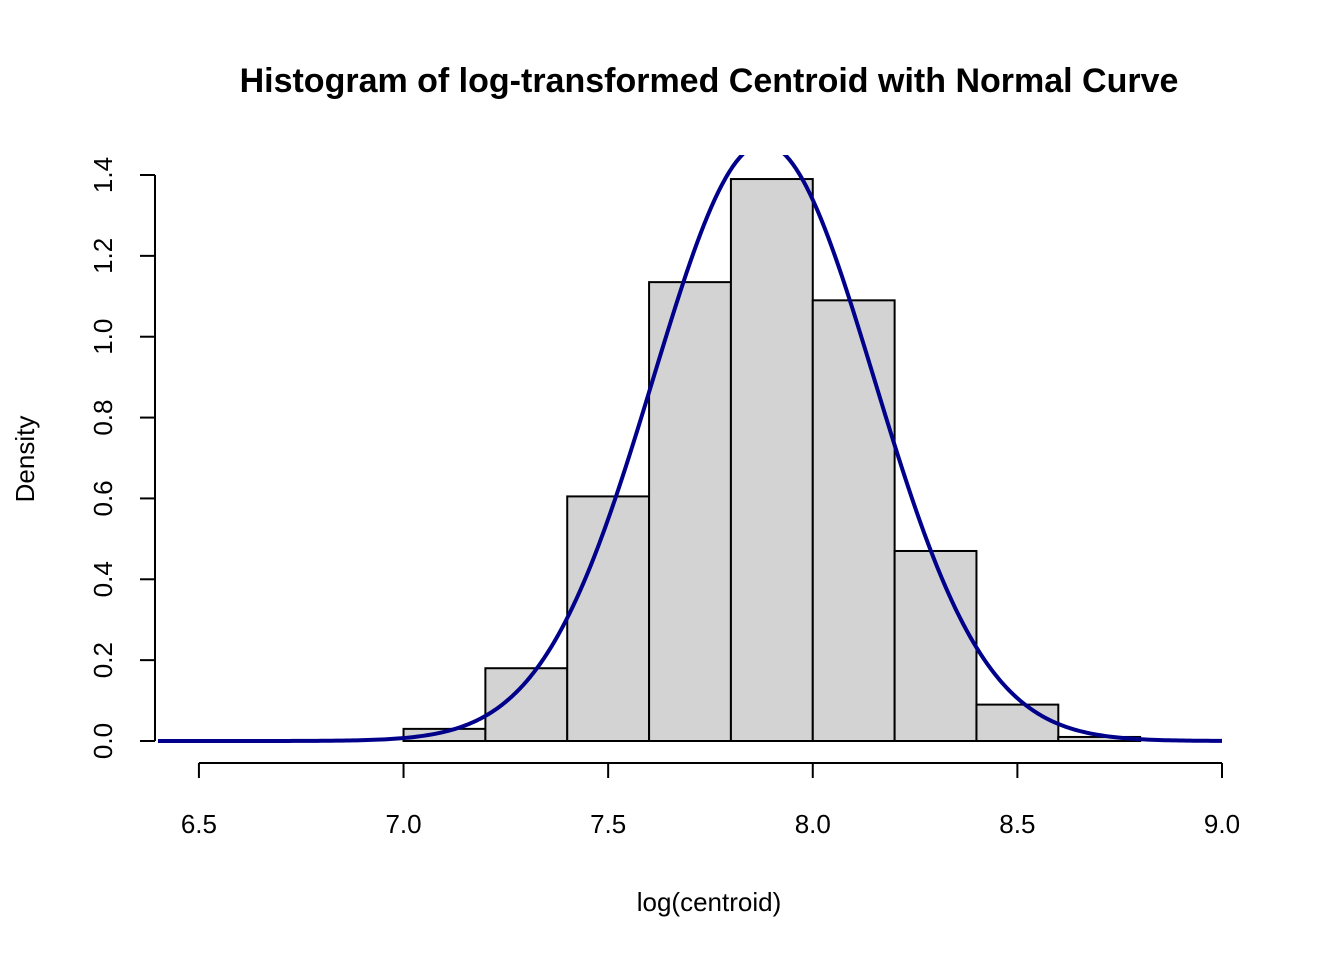  What do you see at coordinates (103, 498) in the screenshot?
I see `y-tick-label: 0.6` at bounding box center [103, 498].